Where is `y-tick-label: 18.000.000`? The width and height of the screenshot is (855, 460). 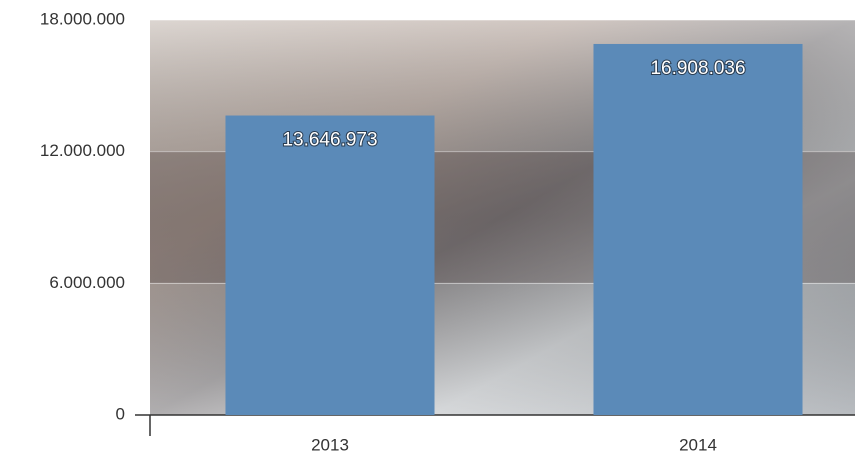 y-tick-label: 18.000.000 is located at coordinates (82, 18).